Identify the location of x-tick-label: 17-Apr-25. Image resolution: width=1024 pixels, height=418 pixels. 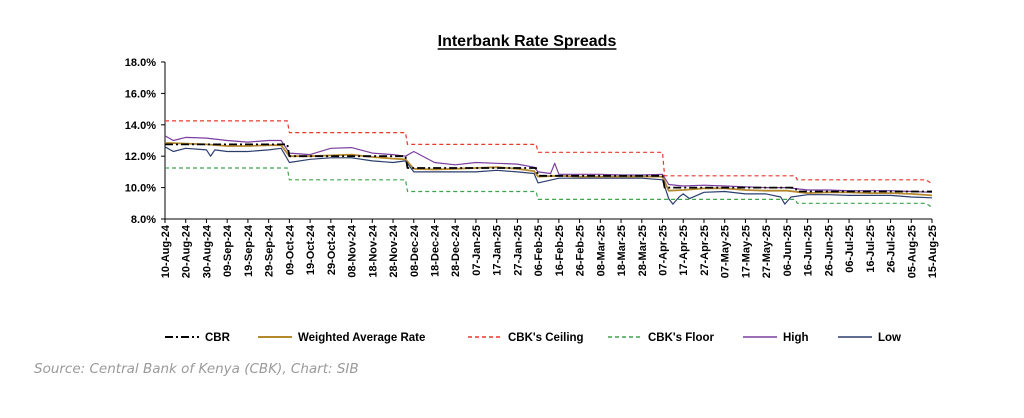
(684, 250).